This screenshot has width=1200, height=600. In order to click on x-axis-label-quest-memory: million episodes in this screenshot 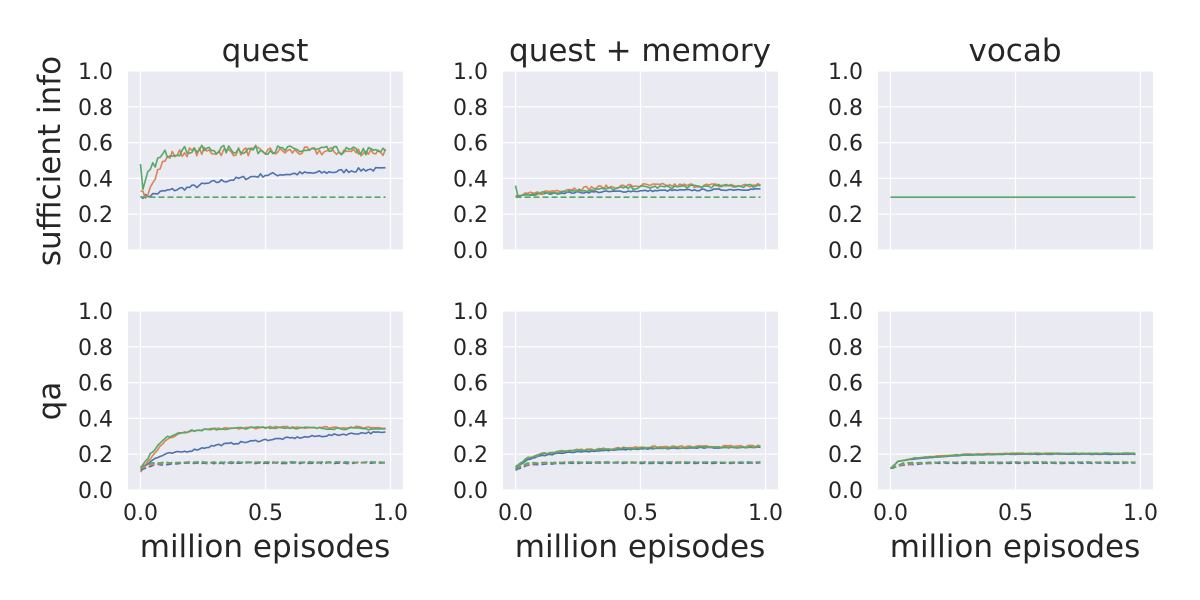, I will do `click(640, 547)`.